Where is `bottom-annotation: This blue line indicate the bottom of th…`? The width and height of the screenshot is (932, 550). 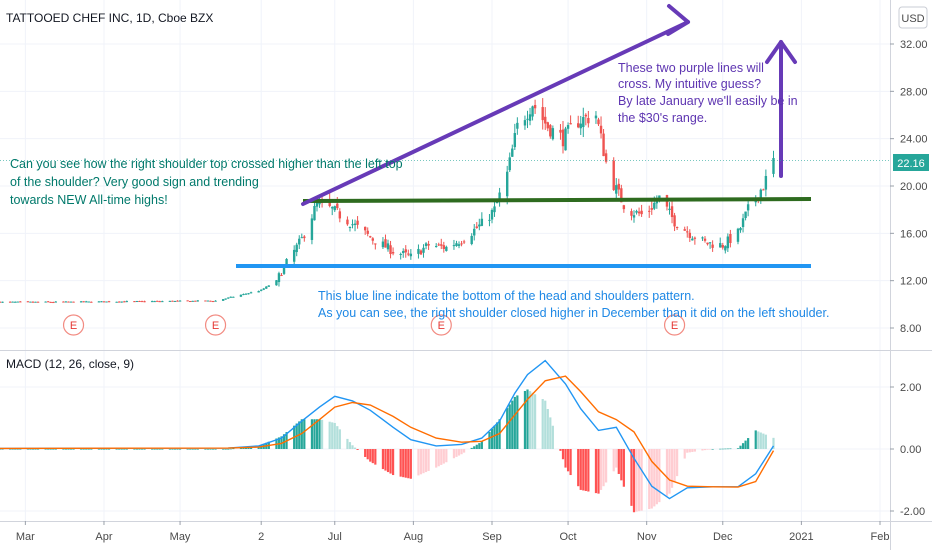
bottom-annotation: This blue line indicate the bottom of th… is located at coordinates (573, 304).